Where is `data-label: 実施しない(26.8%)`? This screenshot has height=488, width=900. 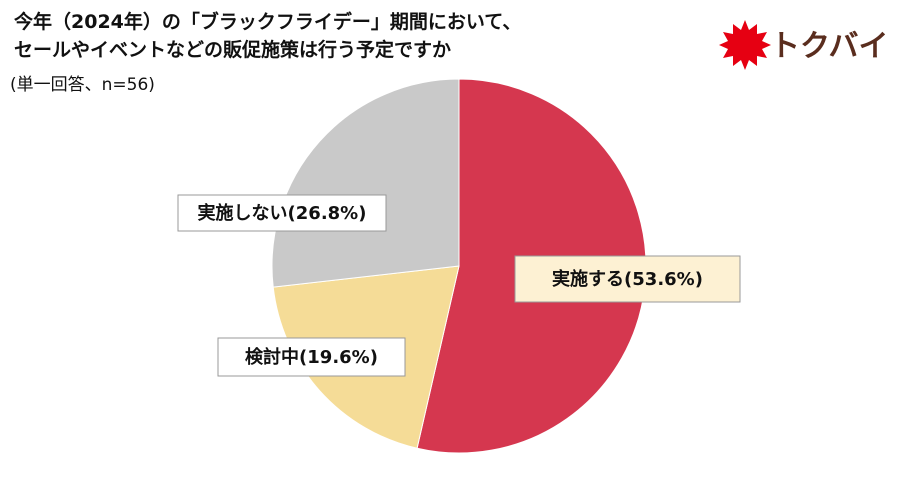
data-label: 実施しない(26.8%) is located at coordinates (282, 213).